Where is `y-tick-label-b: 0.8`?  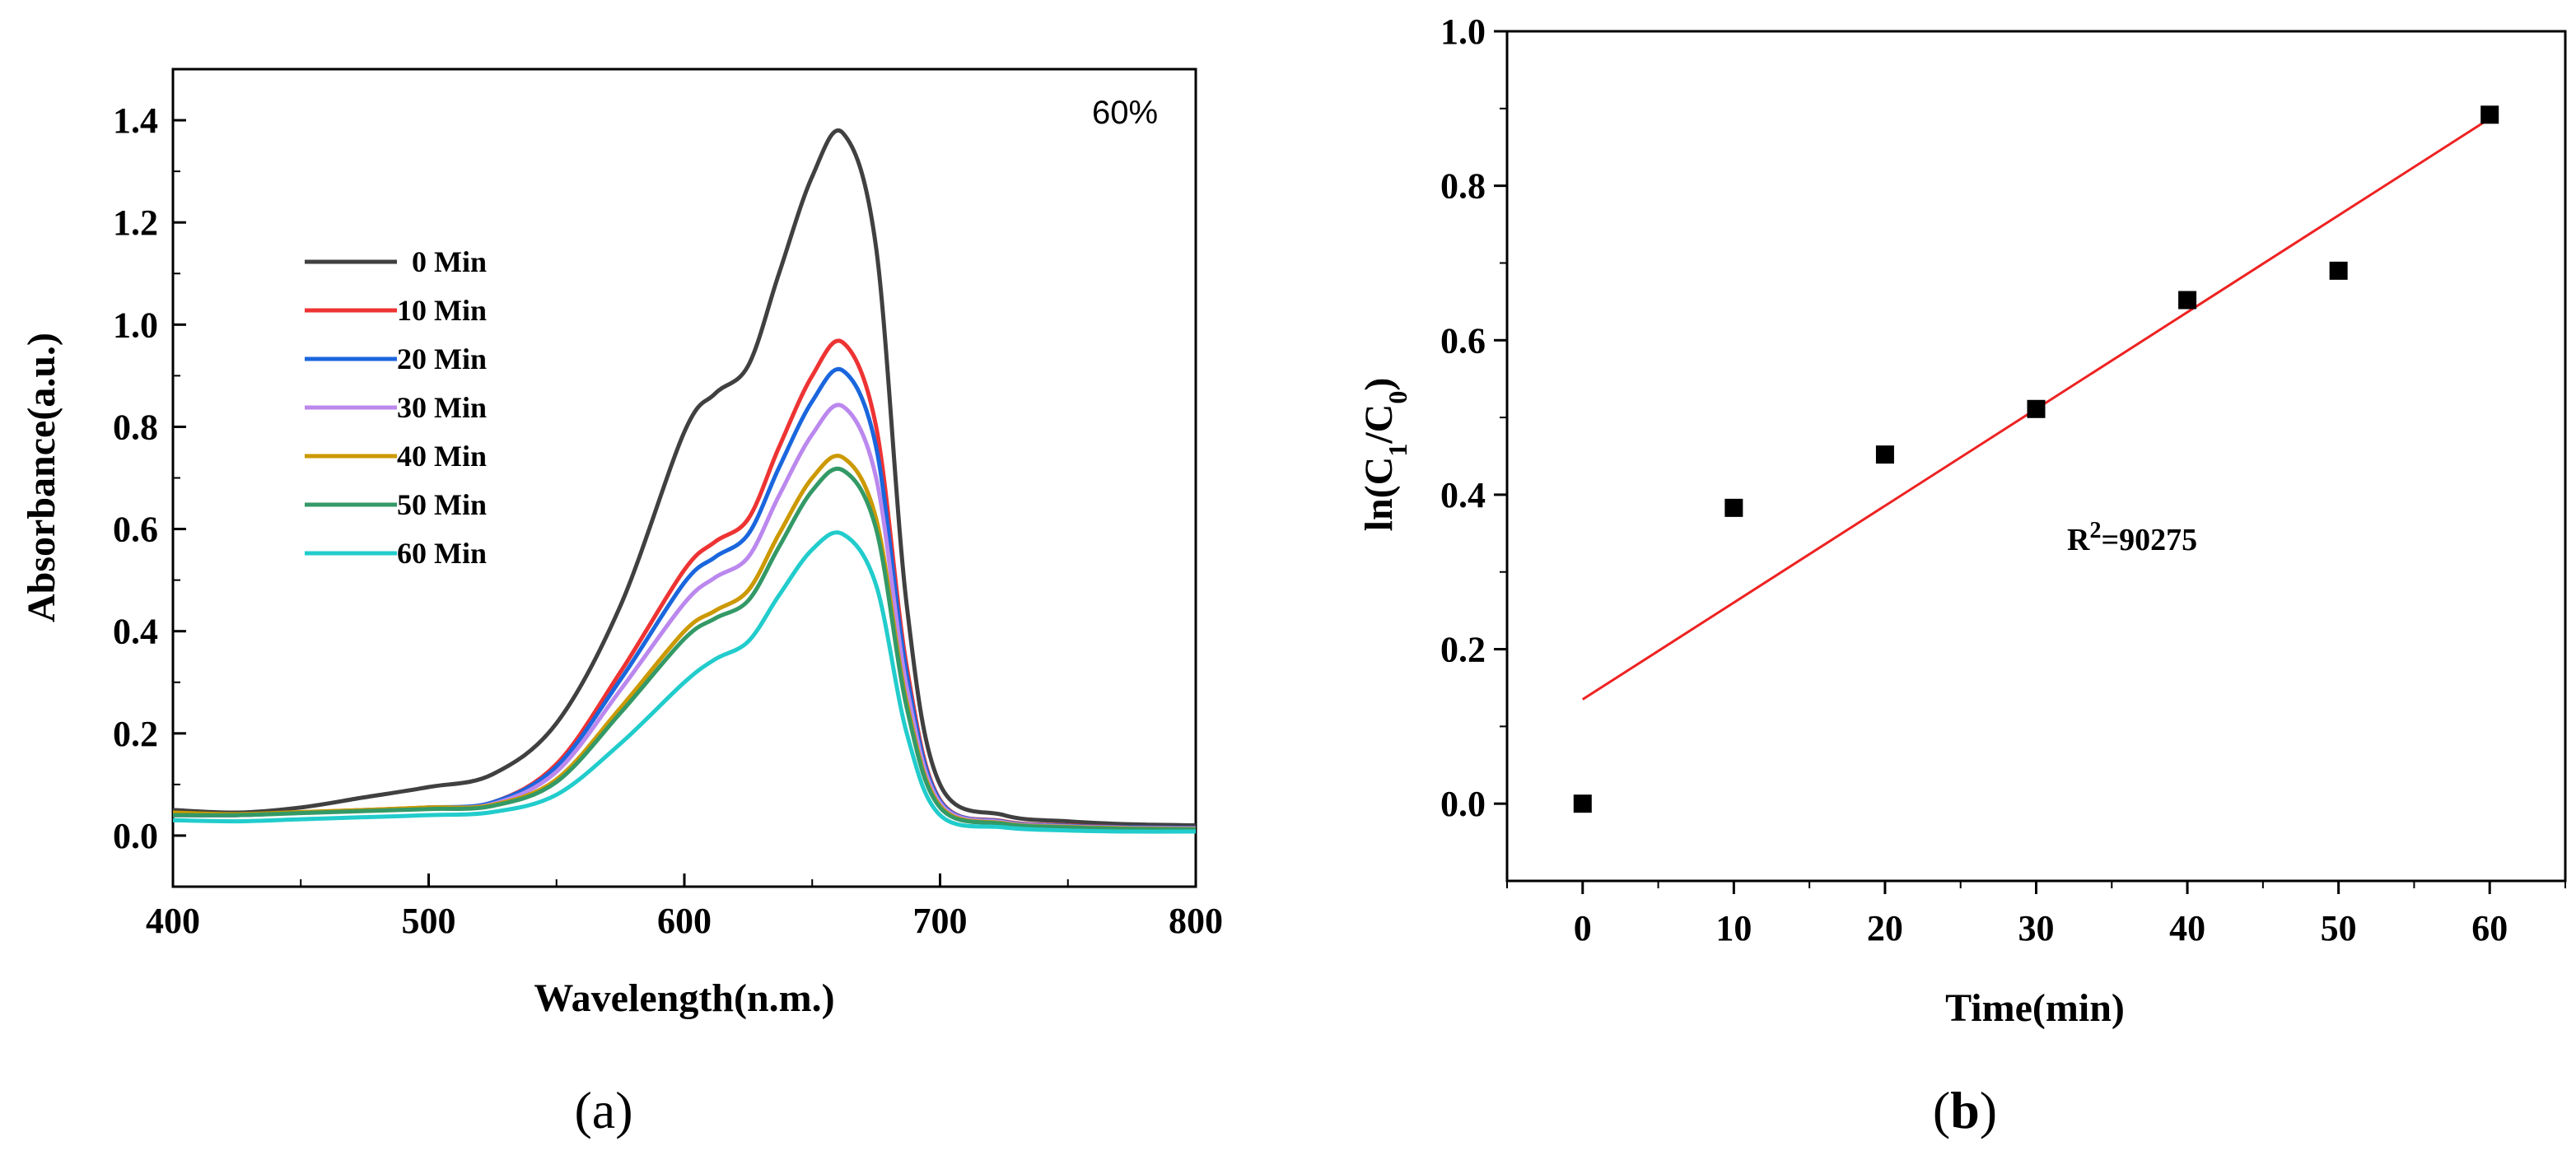 y-tick-label-b: 0.8 is located at coordinates (1463, 186).